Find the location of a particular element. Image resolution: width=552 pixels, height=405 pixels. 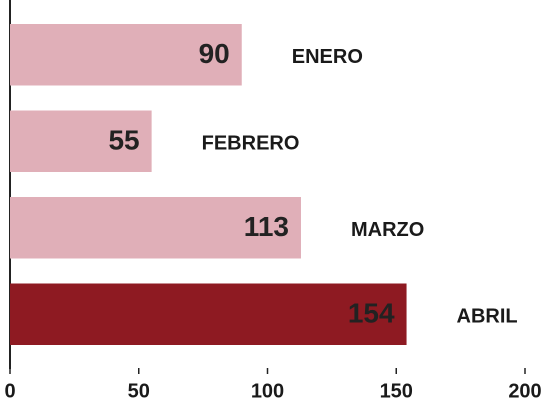

value-label: 55 is located at coordinates (123, 140).